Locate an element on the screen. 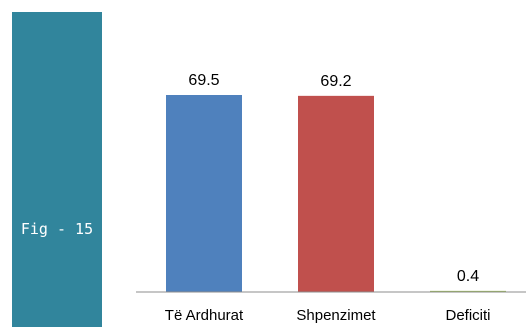  figure-label: Fig - 15 is located at coordinates (57, 229).